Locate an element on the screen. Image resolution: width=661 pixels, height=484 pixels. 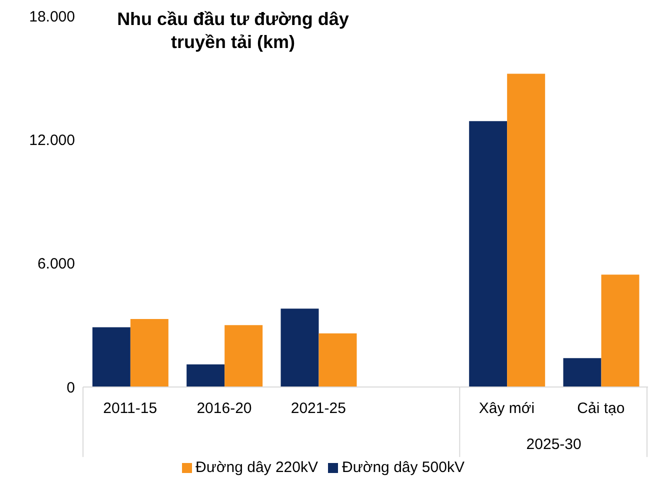
x-tick-label: 2021-25 is located at coordinates (318, 408).